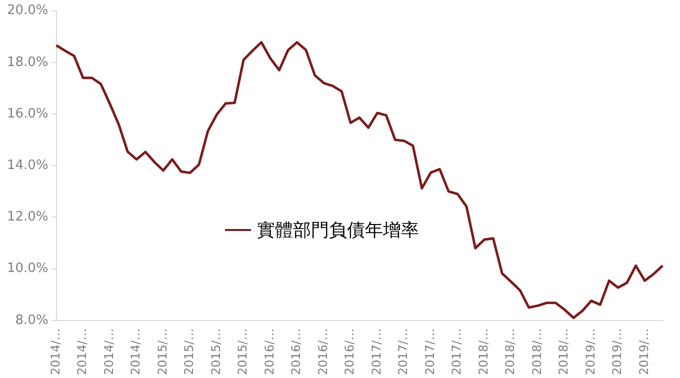  What do you see at coordinates (27, 114) in the screenshot?
I see `y-tick-label: 16.0%` at bounding box center [27, 114].